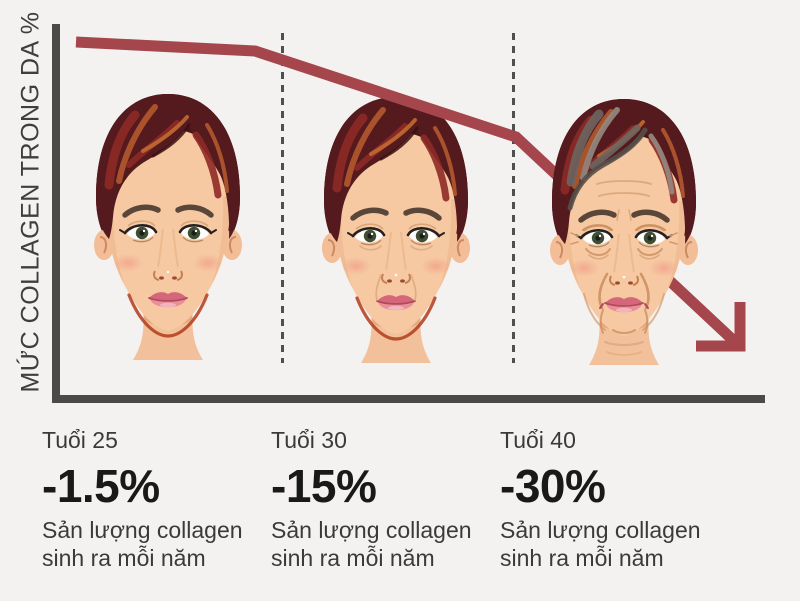 This screenshot has width=800, height=601. I want to click on percent-value: -15%, so click(324, 486).